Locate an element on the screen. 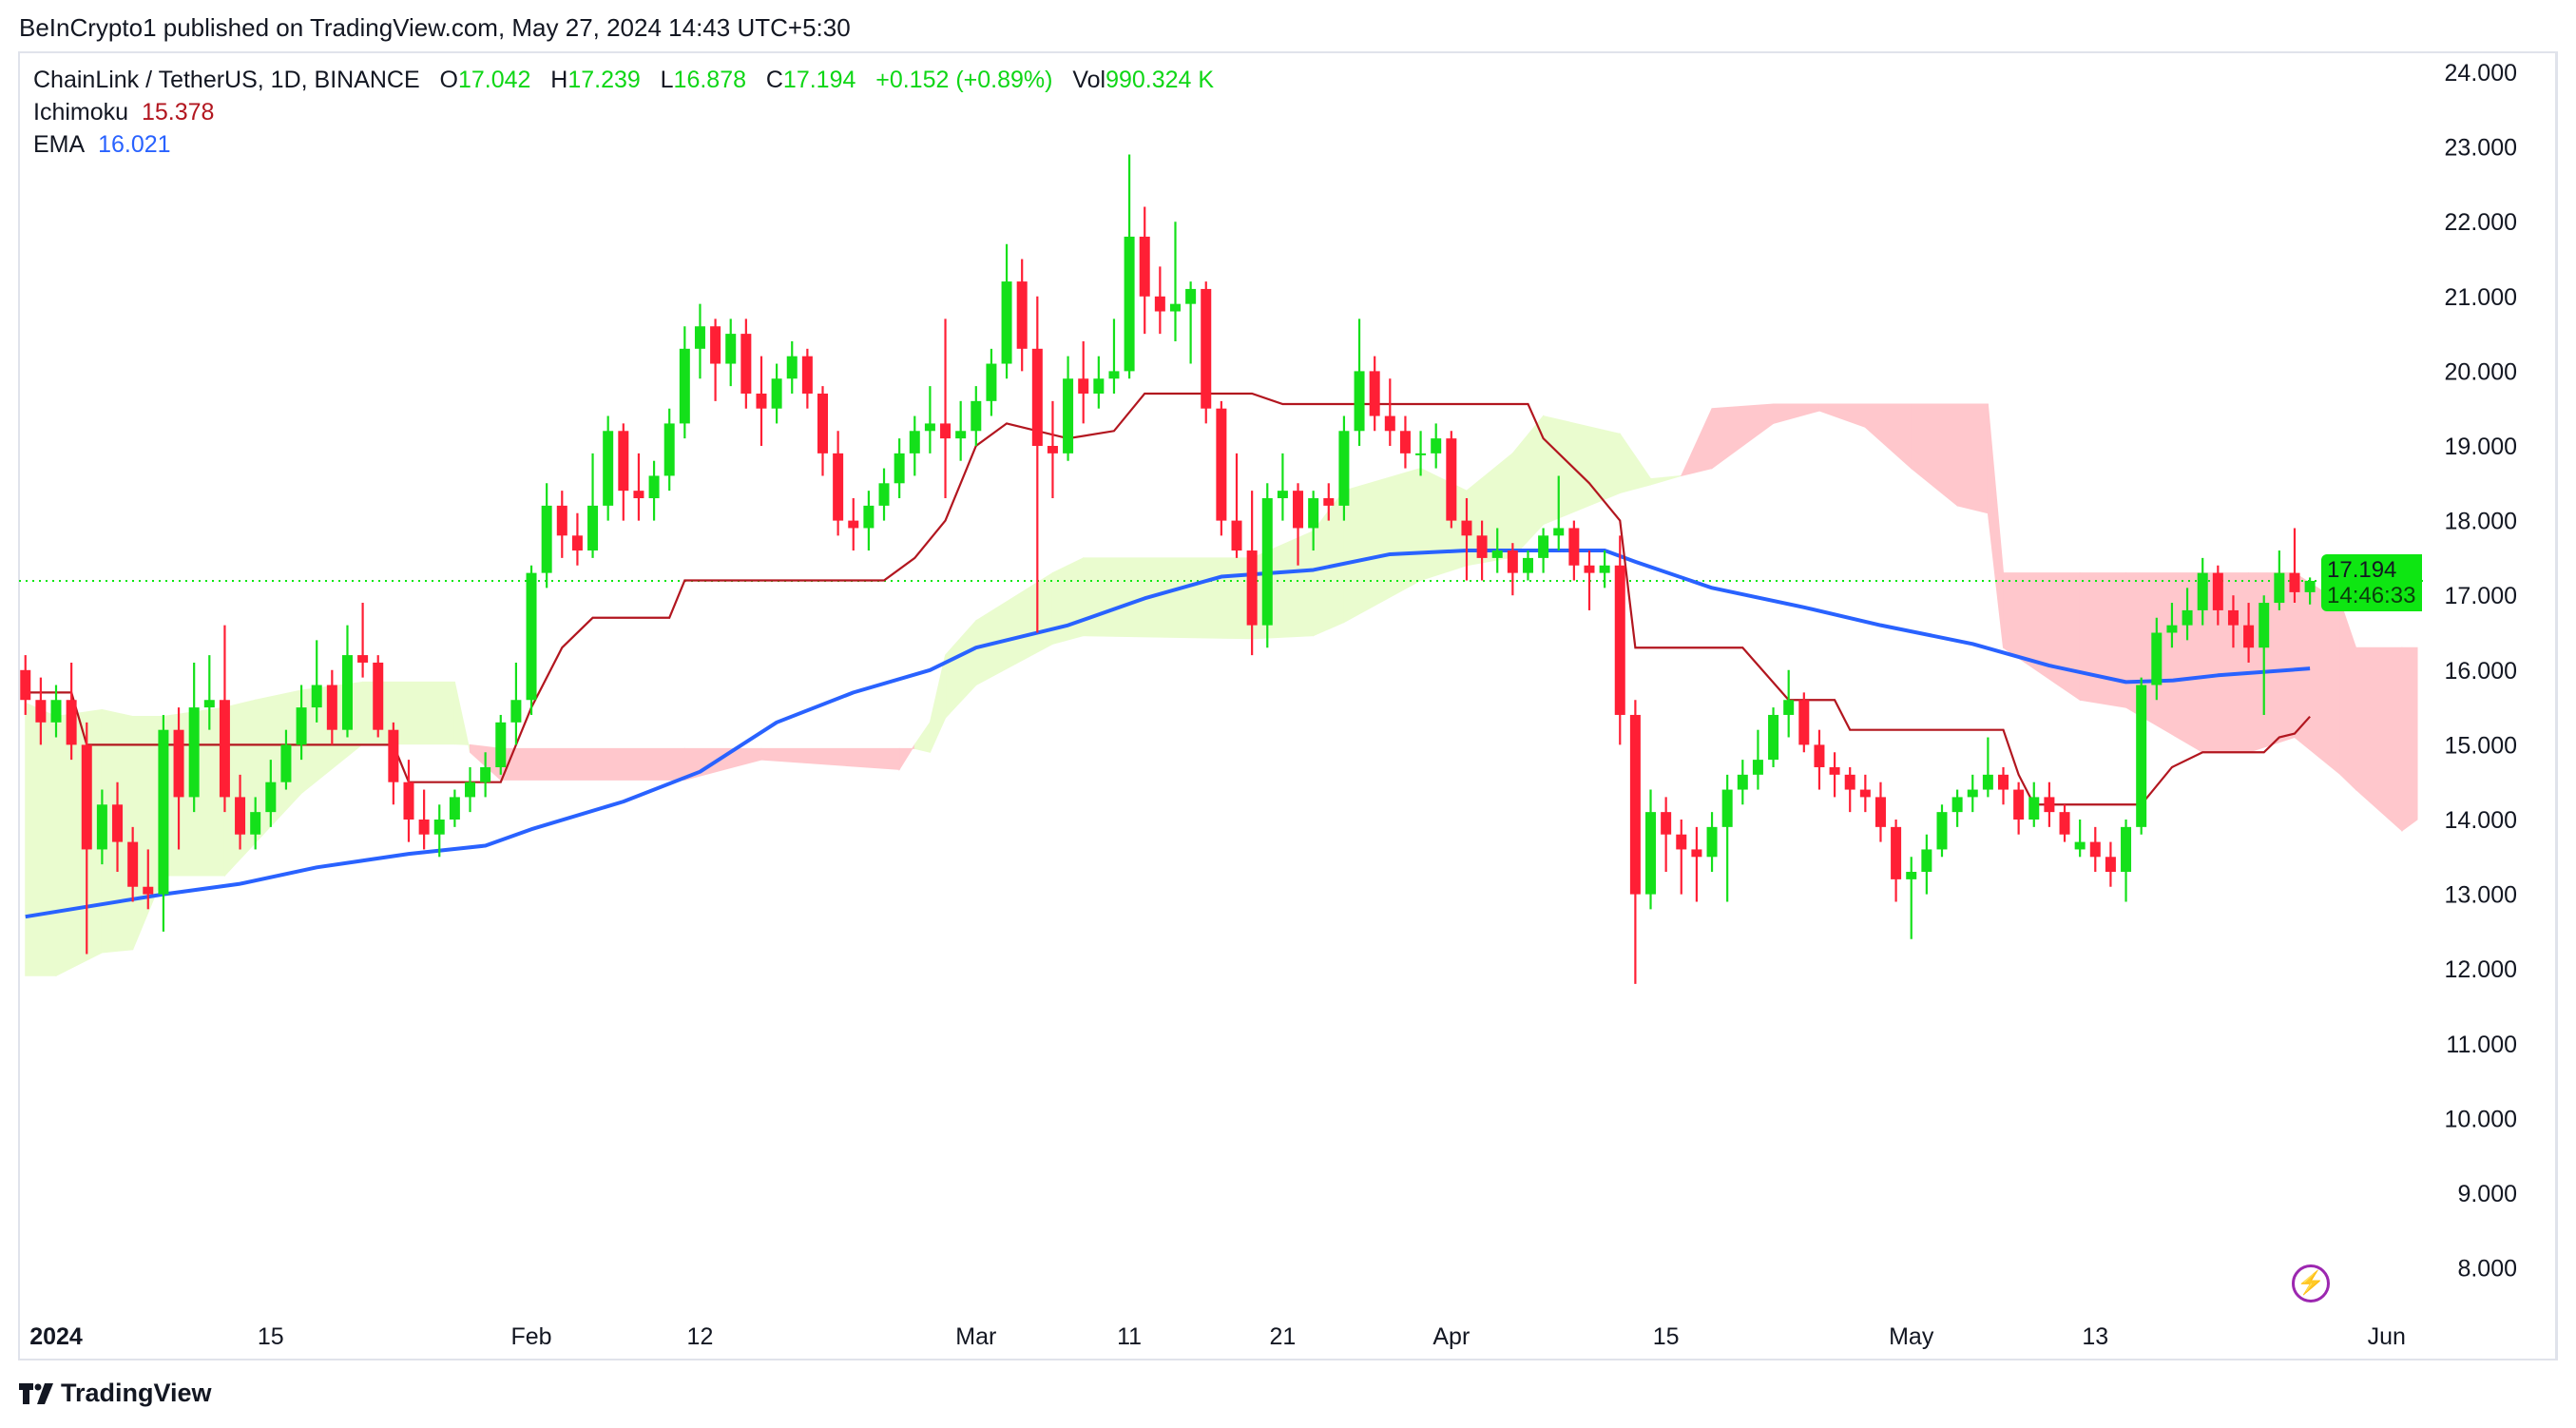 The height and width of the screenshot is (1428, 2576). price-tick-label: 14.000 is located at coordinates (2481, 820).